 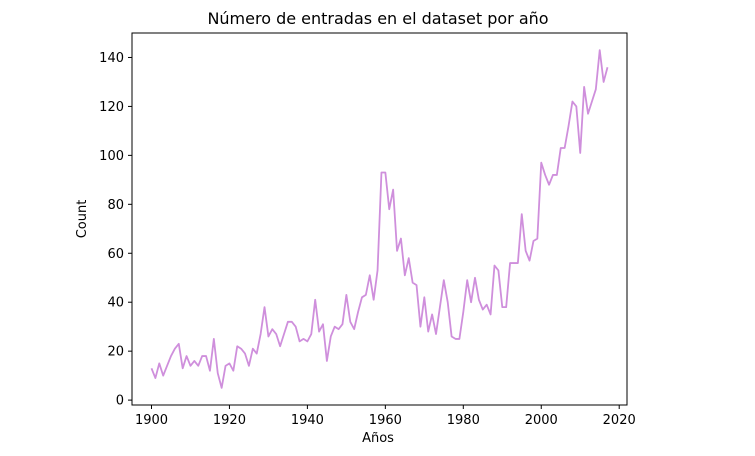 I want to click on x-axis-label: Años, so click(x=378, y=438).